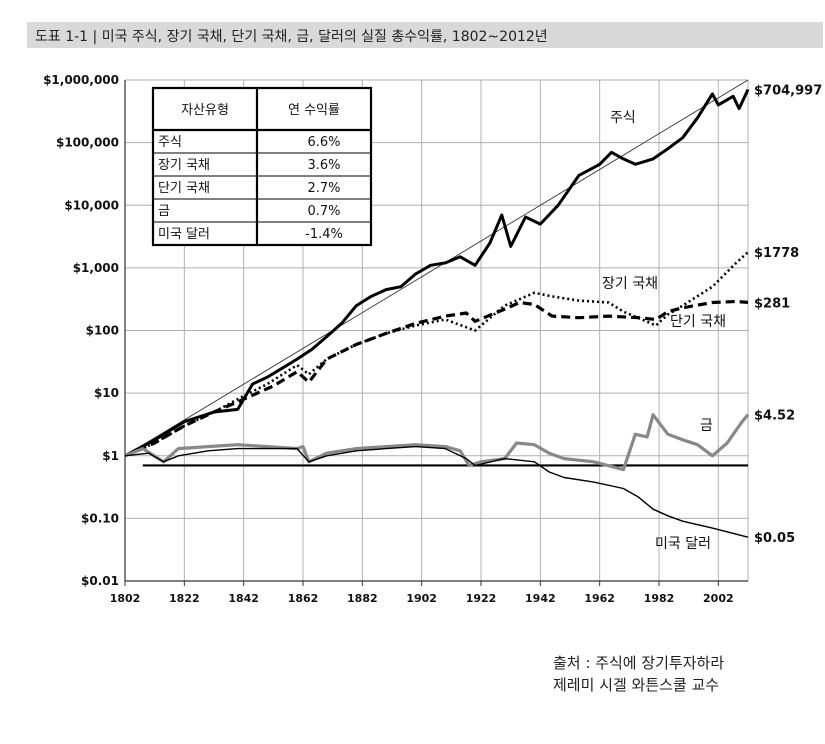 This screenshot has width=825, height=744. Describe the element at coordinates (718, 598) in the screenshot. I see `x-tick-label: 2002` at that location.